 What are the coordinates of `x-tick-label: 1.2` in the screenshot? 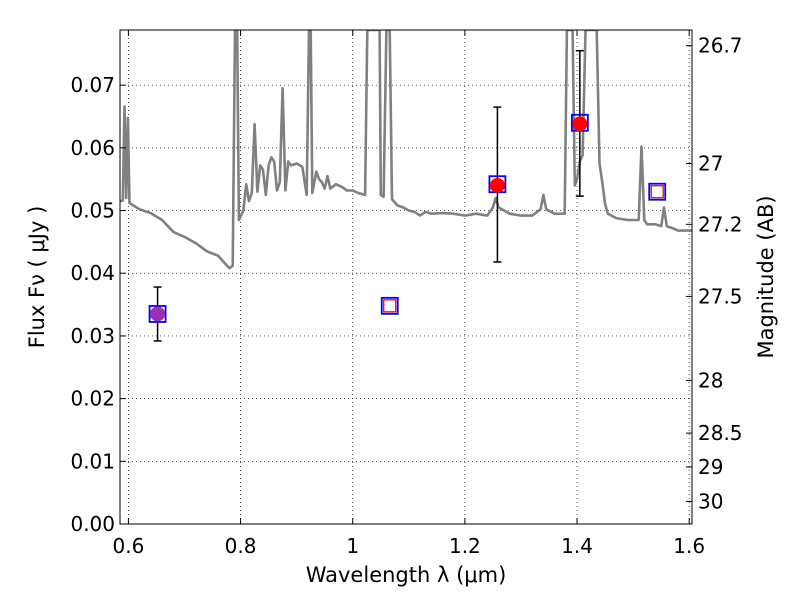 It's located at (465, 546).